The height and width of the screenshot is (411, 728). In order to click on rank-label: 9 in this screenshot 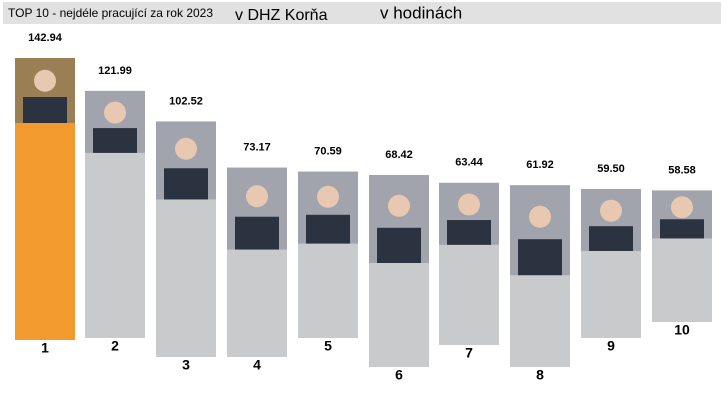, I will do `click(611, 346)`.